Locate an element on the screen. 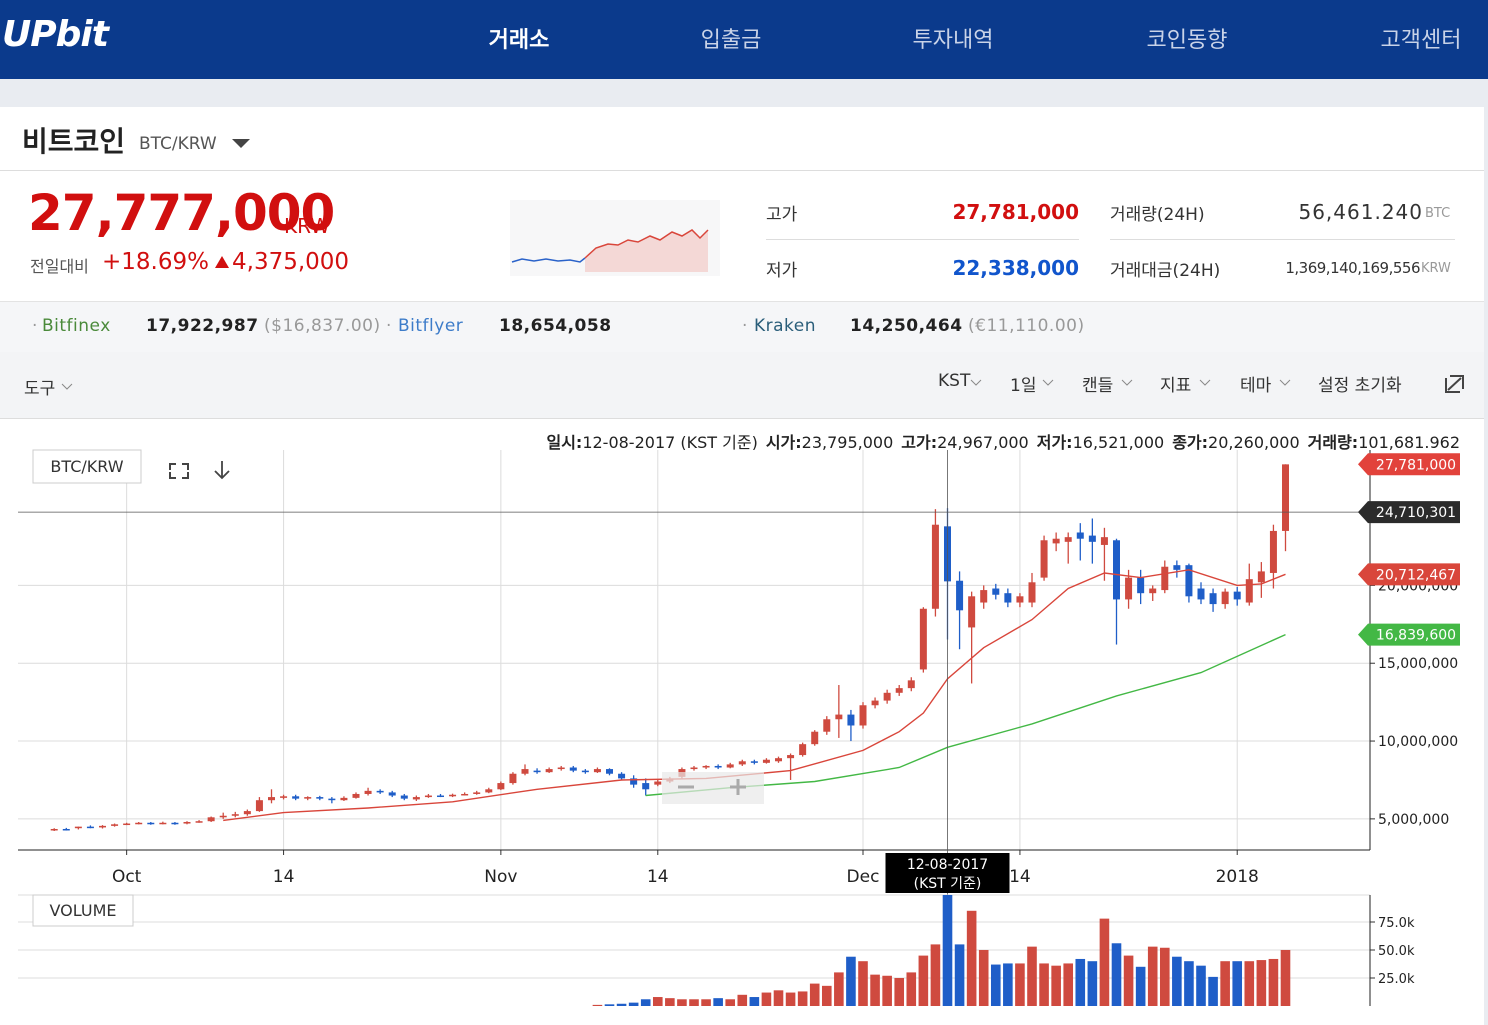 The width and height of the screenshot is (1488, 1025). exchange-alt: (€11,110.00) is located at coordinates (1026, 326).